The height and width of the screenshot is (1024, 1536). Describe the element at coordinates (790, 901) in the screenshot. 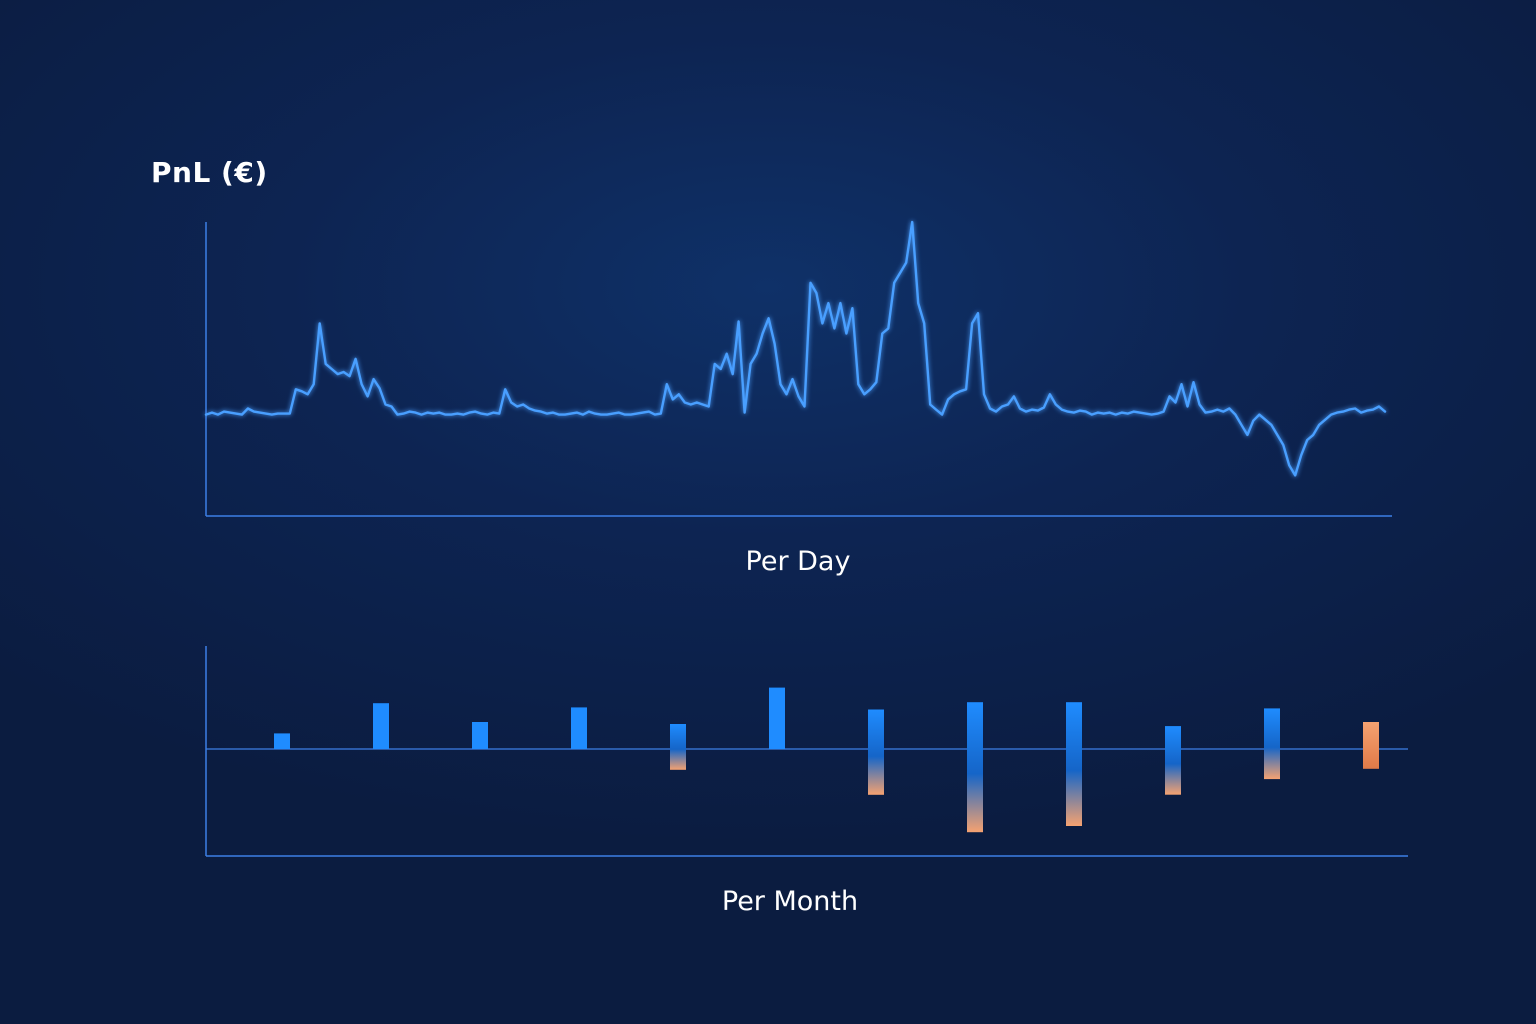

I see `monthly-chart-caption: Per Month` at that location.